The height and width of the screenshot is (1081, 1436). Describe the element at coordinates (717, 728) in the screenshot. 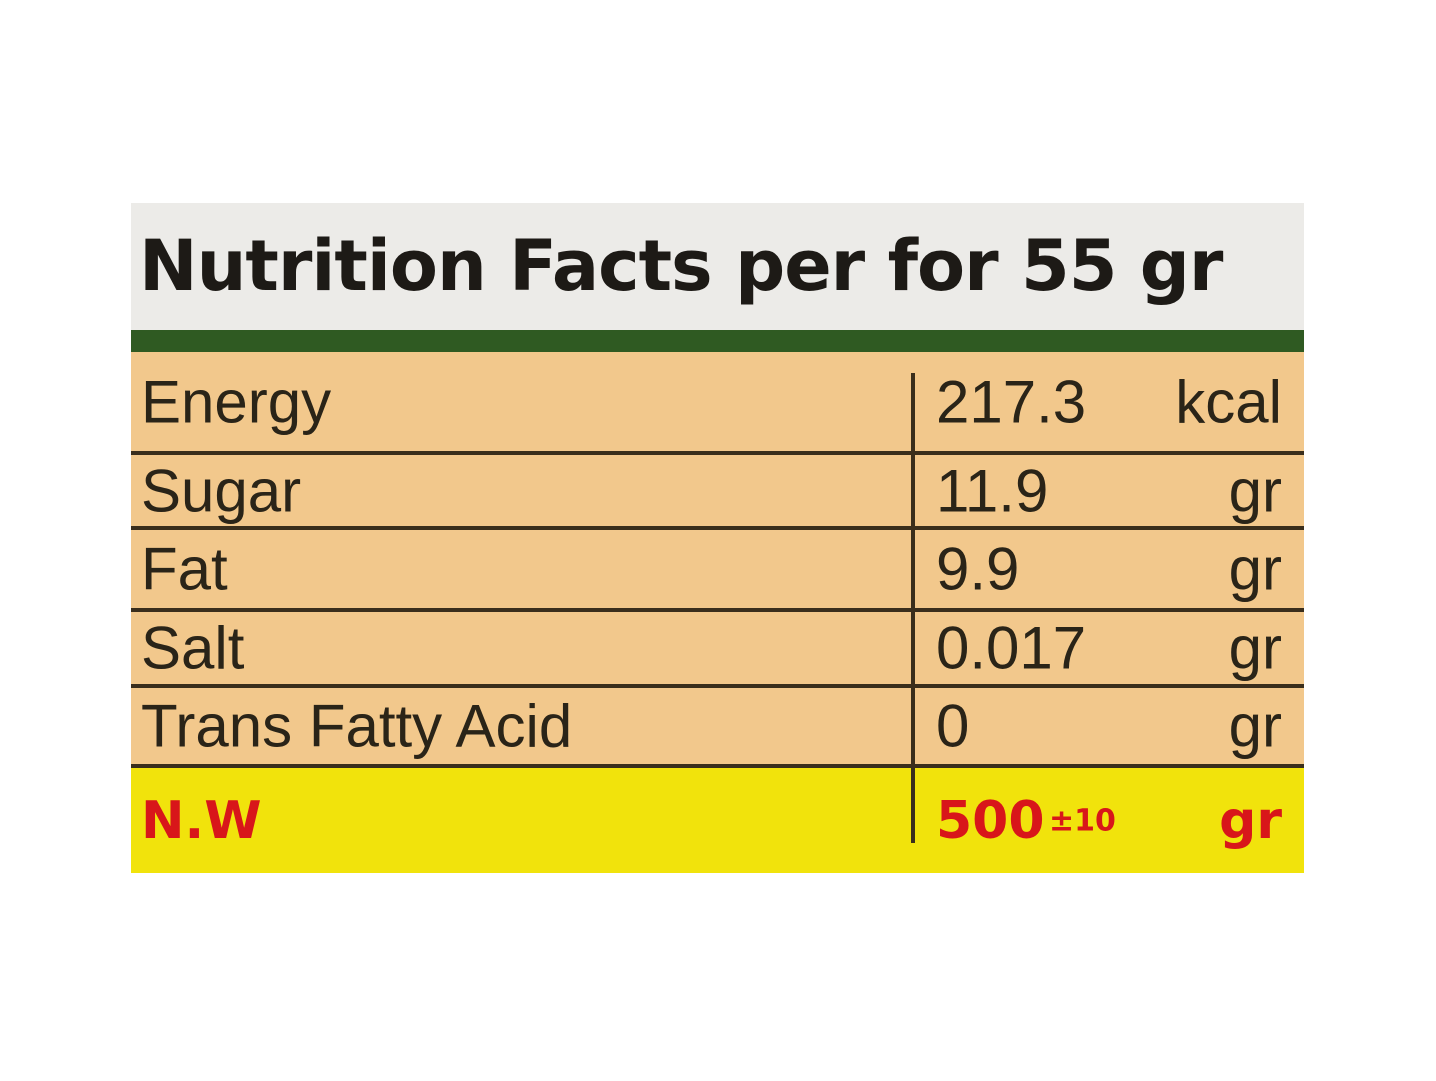

I see `table-row: Trans Fatty Acid 0 gr` at that location.